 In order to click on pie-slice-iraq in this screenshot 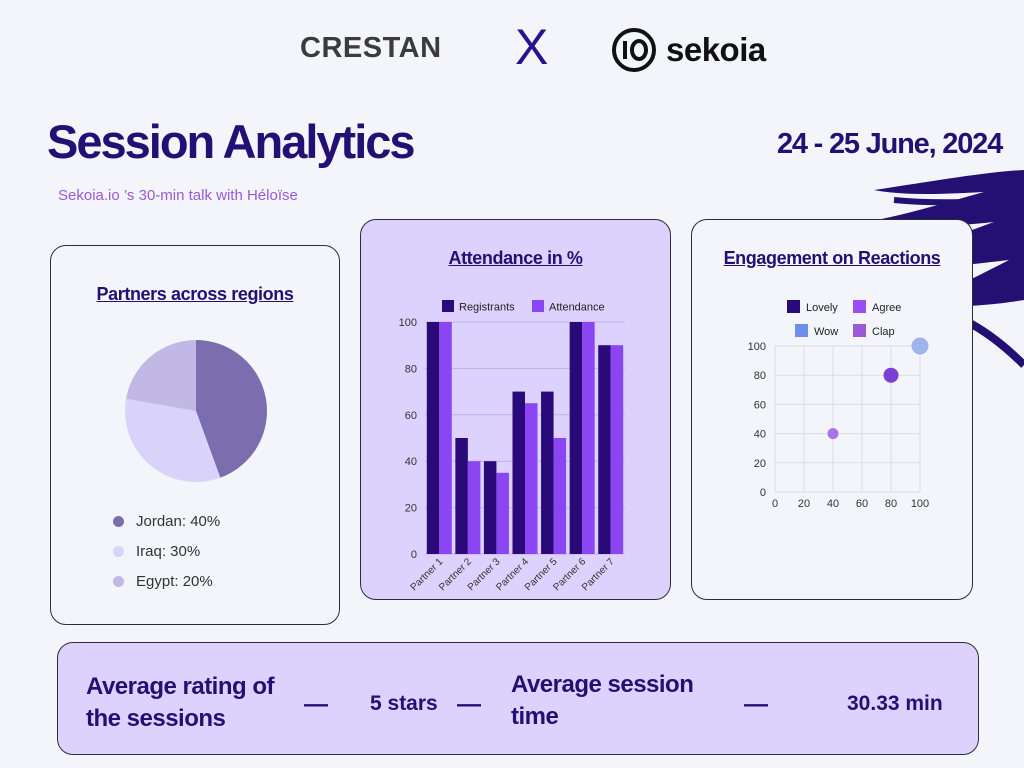, I will do `click(173, 440)`.